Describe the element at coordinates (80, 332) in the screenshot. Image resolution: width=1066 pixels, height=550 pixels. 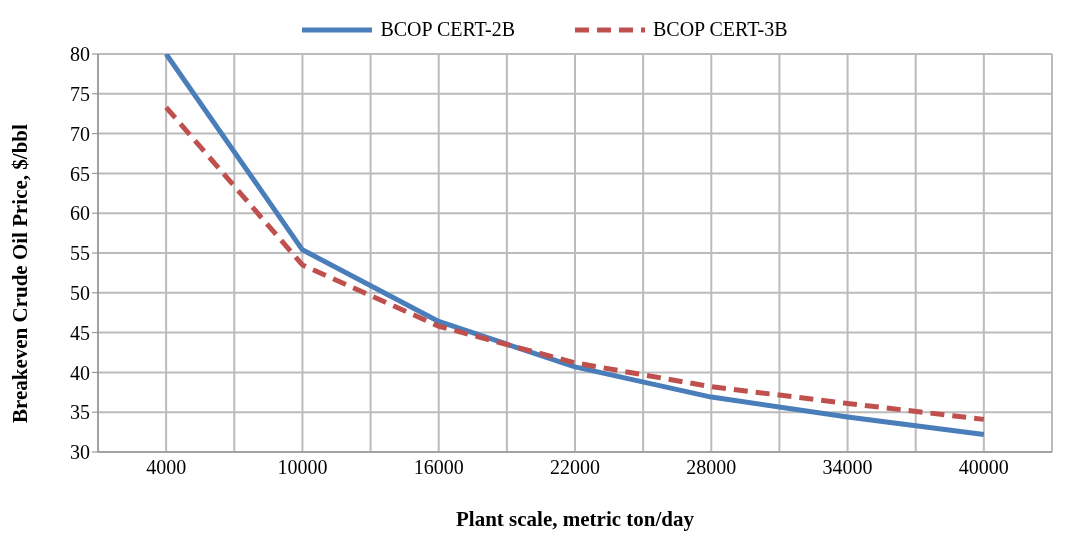
I see `y-tick-label: 45` at that location.